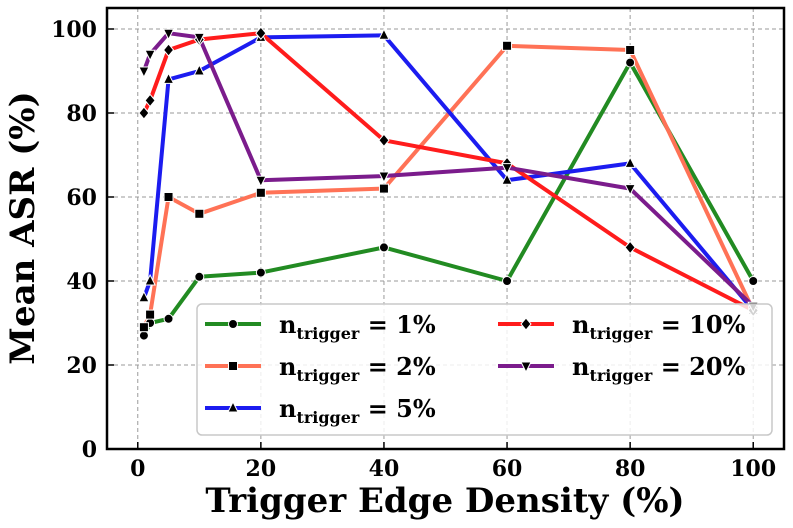 The height and width of the screenshot is (528, 793). I want to click on y-tick-label: 40, so click(81, 282).